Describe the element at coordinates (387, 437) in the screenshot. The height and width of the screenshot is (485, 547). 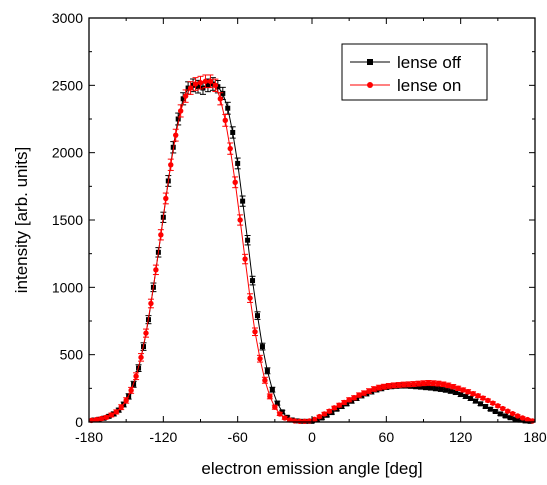
I see `x-tick-label: 60` at that location.